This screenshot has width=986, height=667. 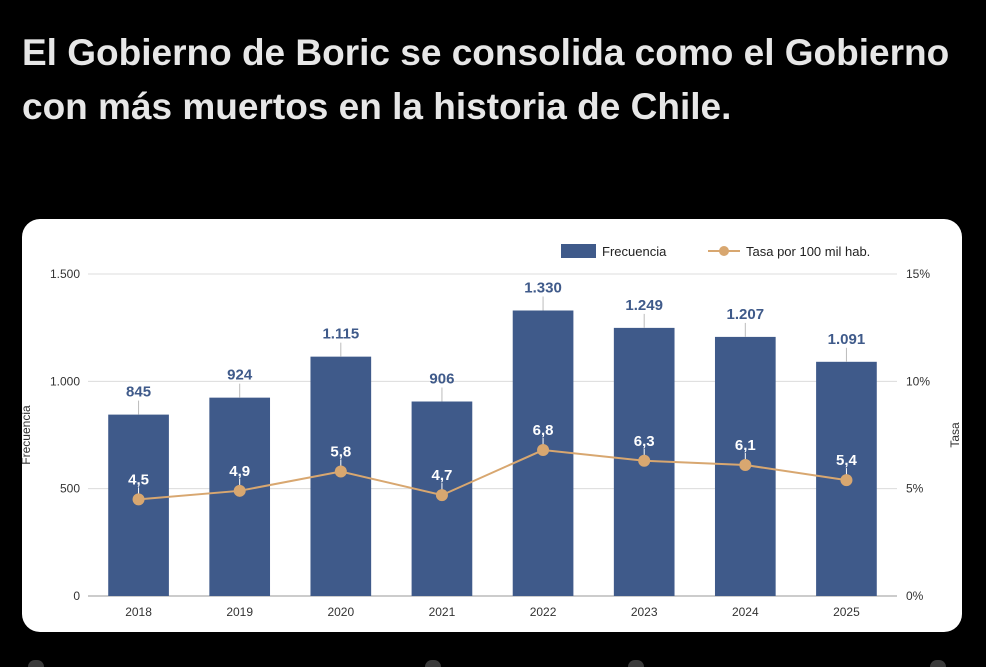 I want to click on rate-value-label: 4,9, so click(x=239, y=471).